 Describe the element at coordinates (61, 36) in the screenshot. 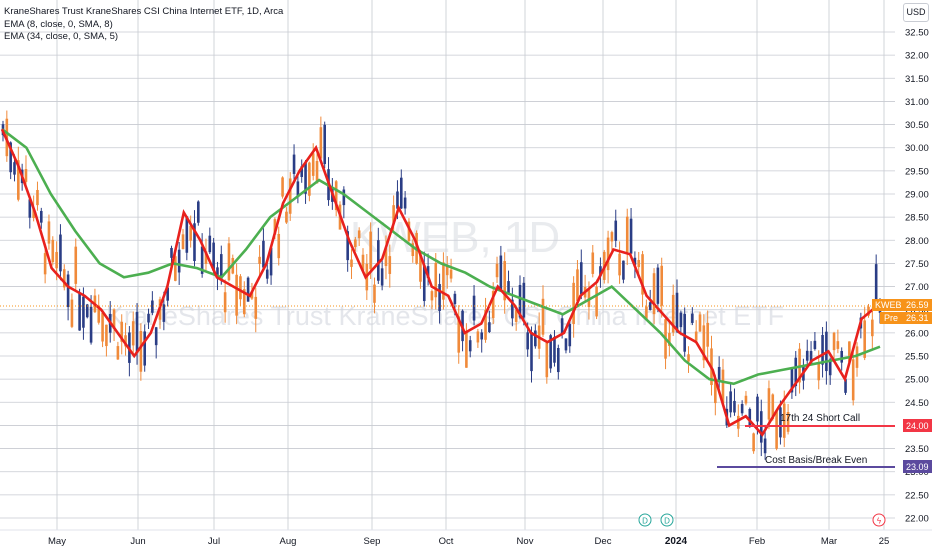

I see `ema-34-legend: EMA (34, close, 0, SMA, 5)` at that location.